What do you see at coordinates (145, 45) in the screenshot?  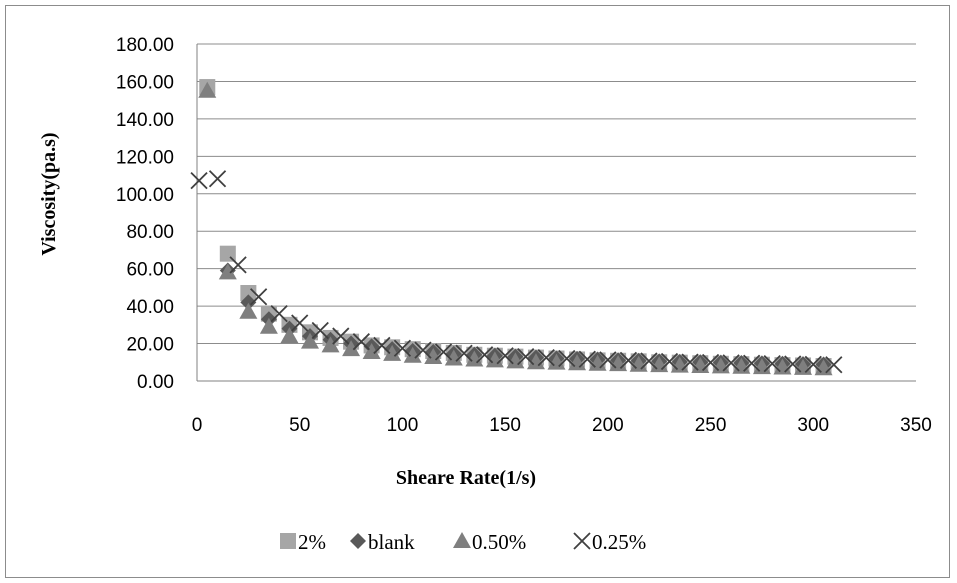 I see `y-tick-label: 180.00` at bounding box center [145, 45].